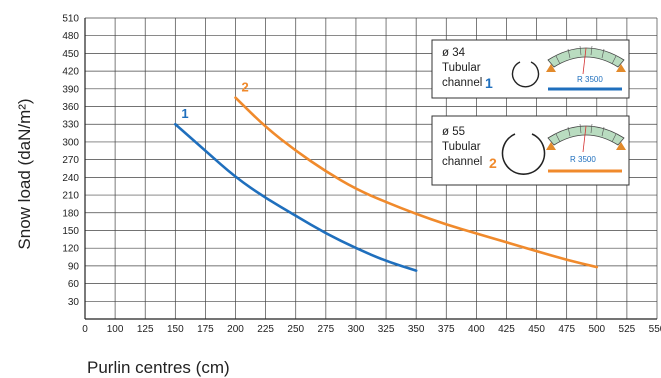 The width and height of the screenshot is (661, 378). Describe the element at coordinates (265, 329) in the screenshot. I see `x-tick-label: 225` at that location.